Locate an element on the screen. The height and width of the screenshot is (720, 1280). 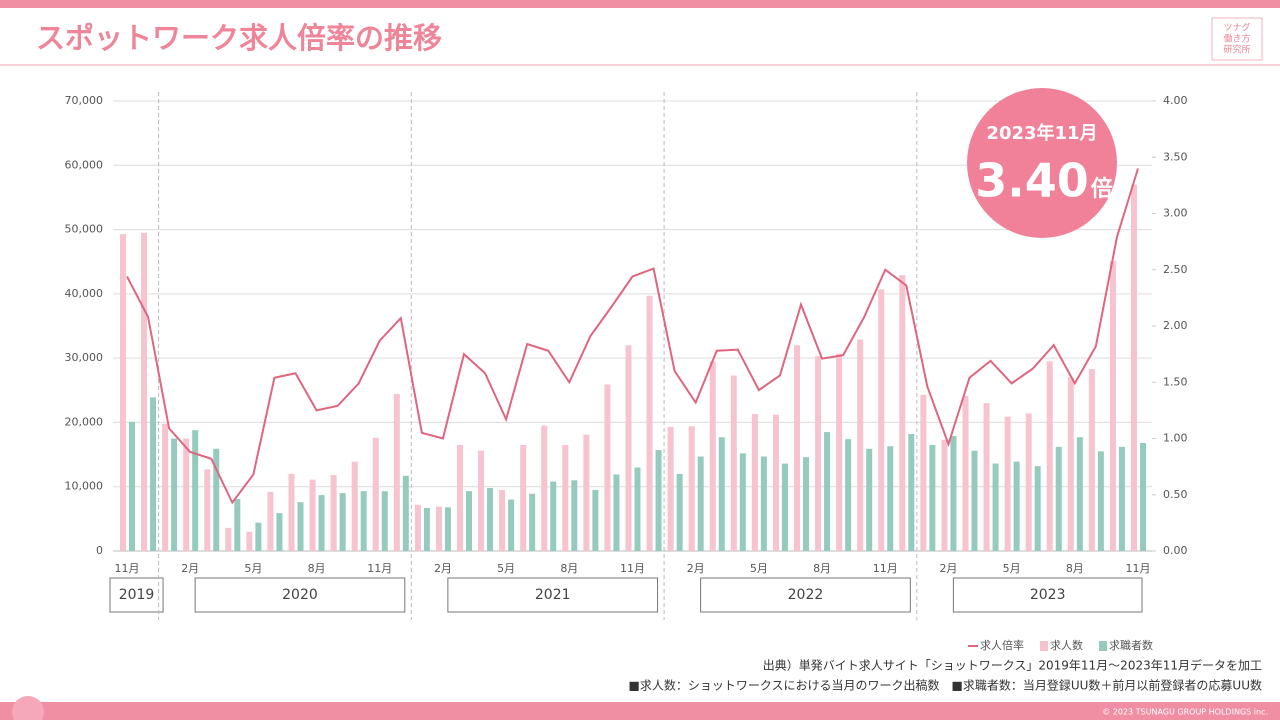
legend-label: 求職者数 is located at coordinates (1131, 645).